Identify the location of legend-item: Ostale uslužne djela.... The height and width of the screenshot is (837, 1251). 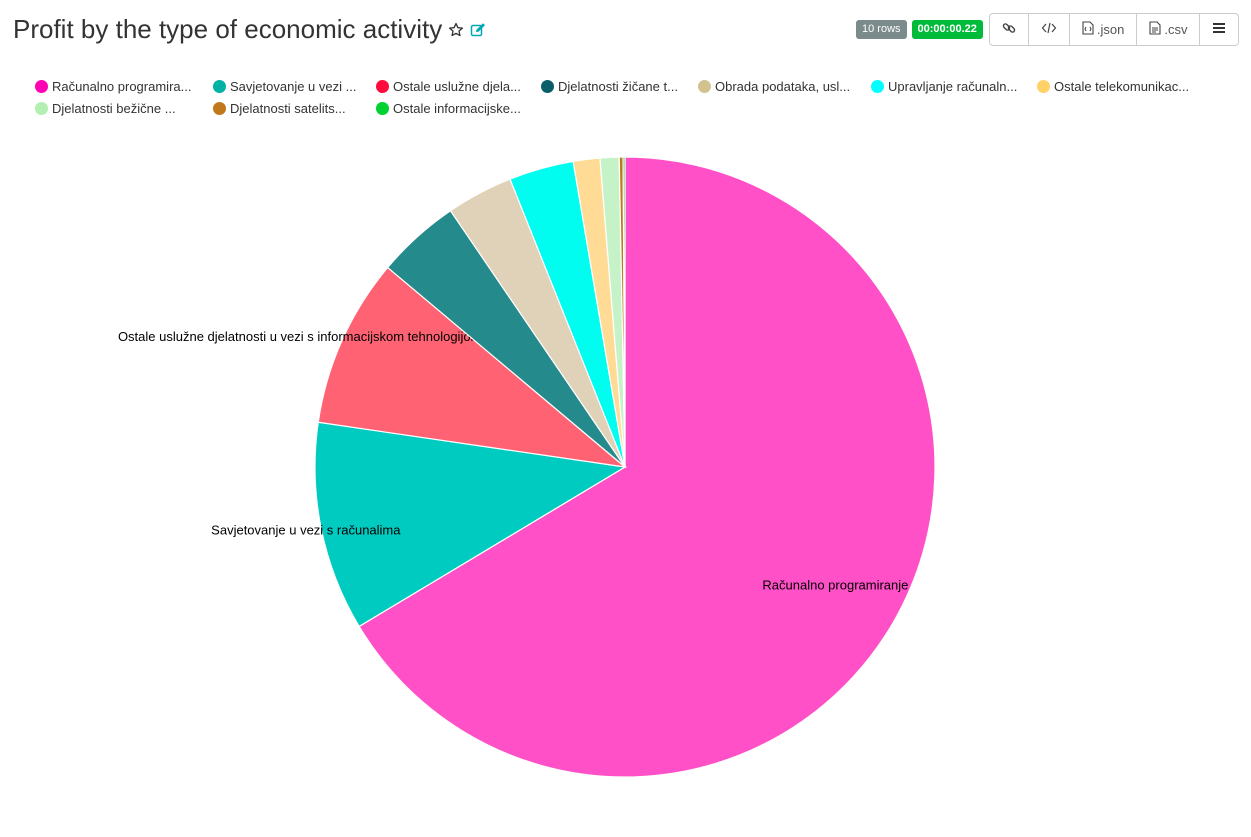
(458, 86).